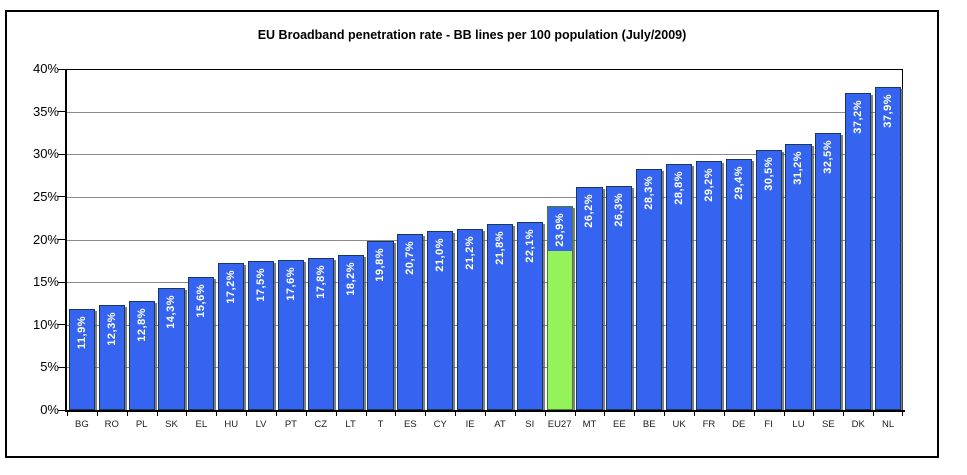 This screenshot has height=475, width=967. I want to click on bar-value-label: 17,5%, so click(261, 284).